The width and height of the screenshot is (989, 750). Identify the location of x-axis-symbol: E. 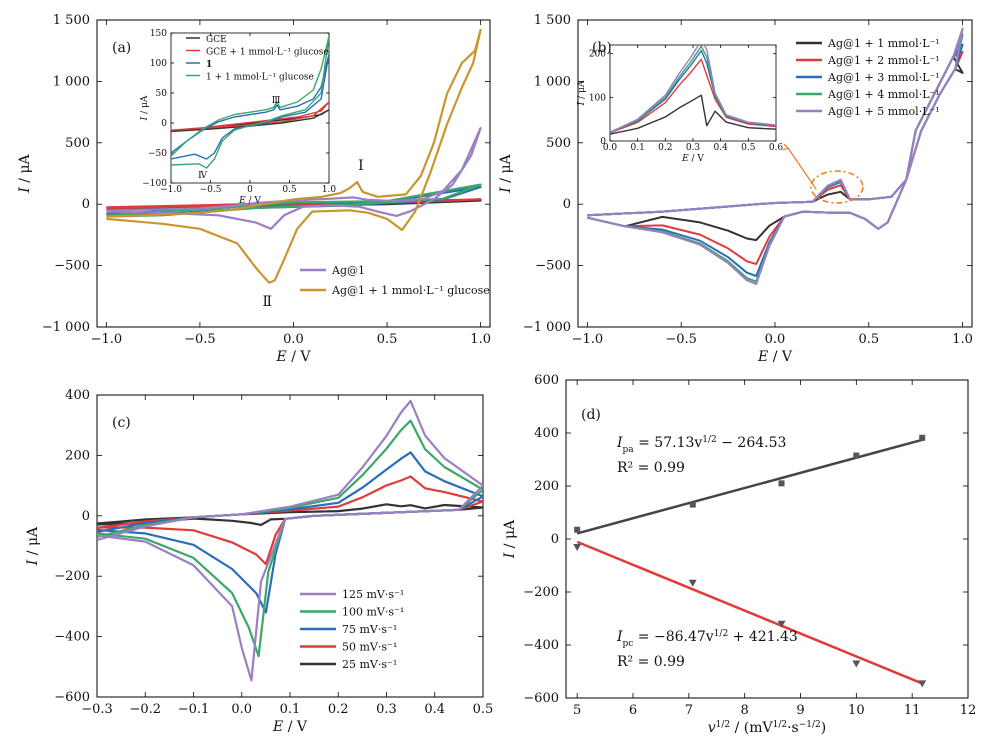
(685, 159).